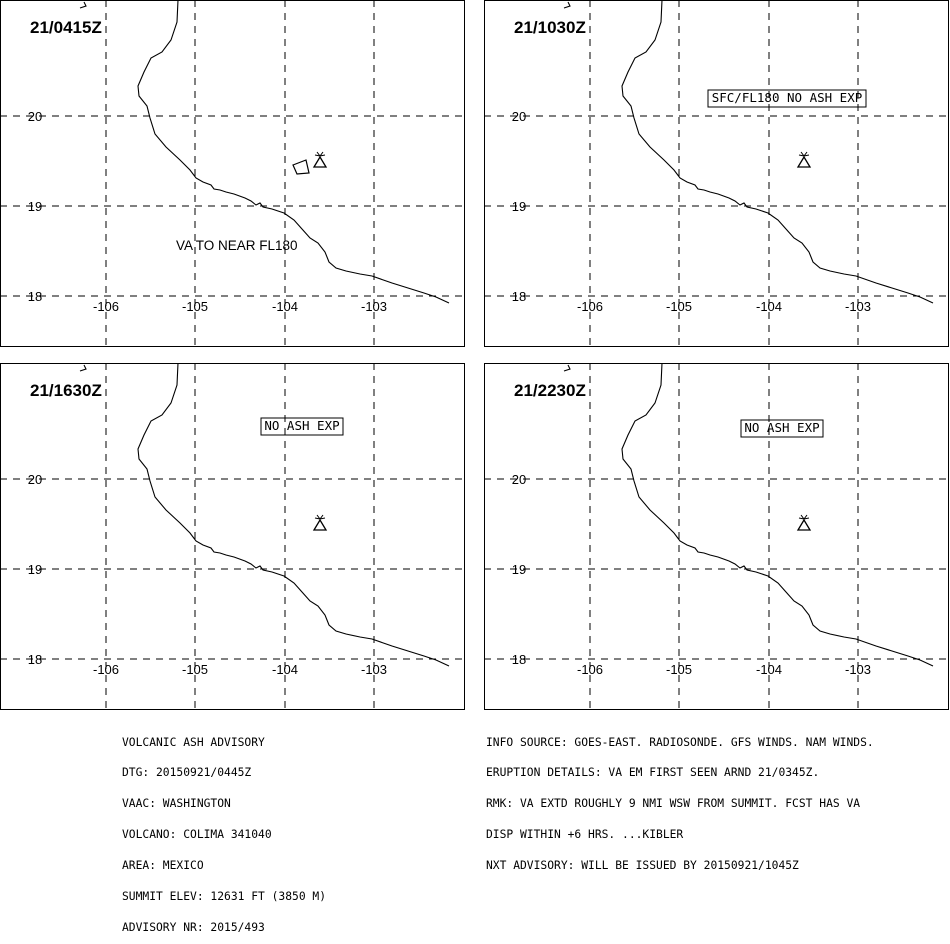 The height and width of the screenshot is (944, 950). I want to click on ash-forecast-label: SFC/FL180 NO ASH EXP, so click(787, 97).